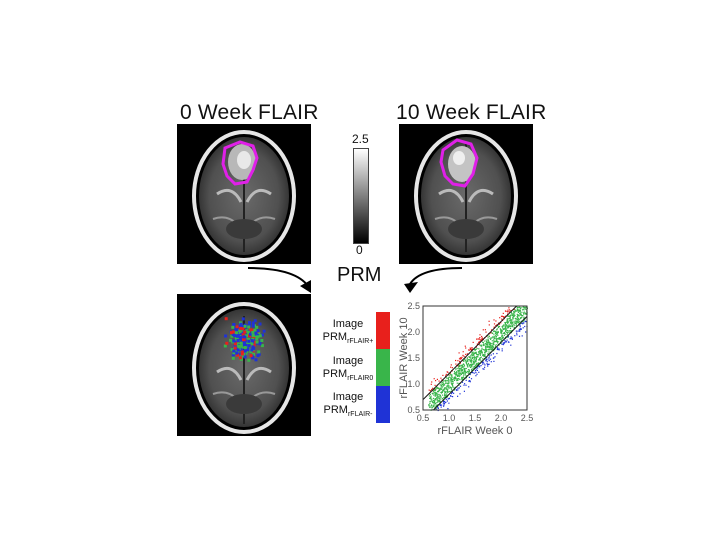 This screenshot has height=540, width=720. I want to click on roi-outline-week10, so click(459, 163).